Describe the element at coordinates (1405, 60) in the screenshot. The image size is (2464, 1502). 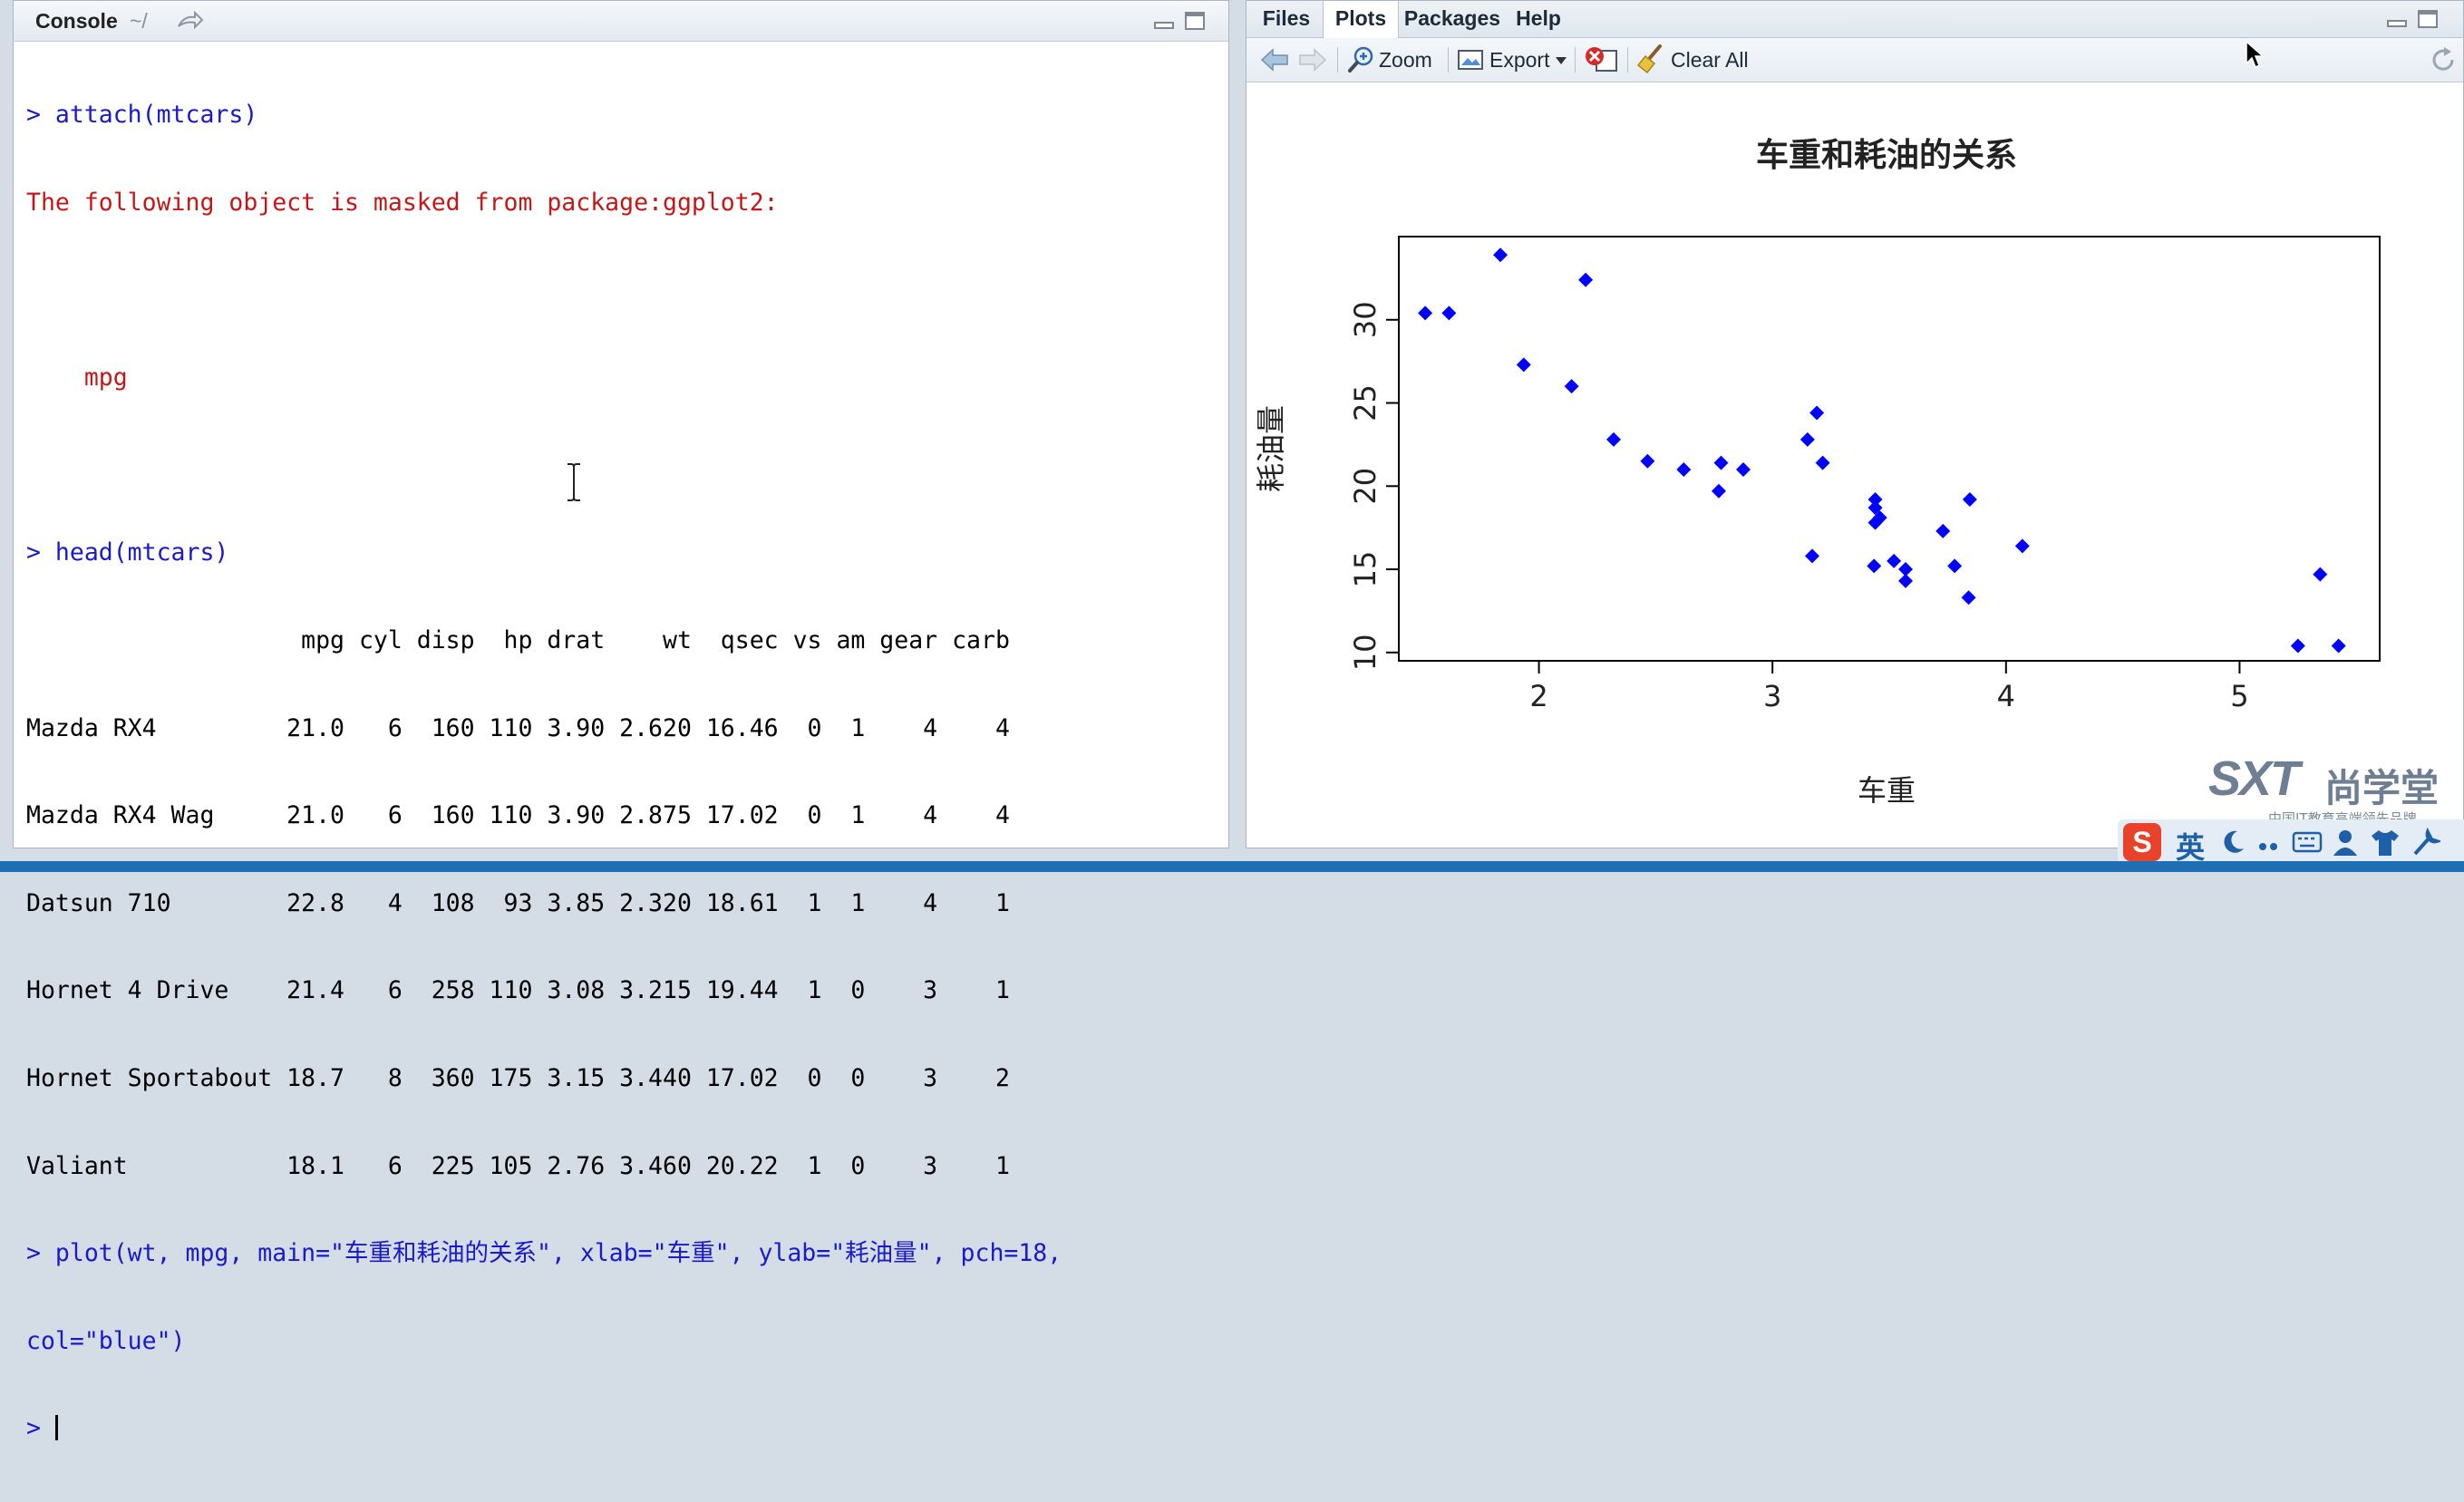
I see `zoom-button: Zoom` at that location.